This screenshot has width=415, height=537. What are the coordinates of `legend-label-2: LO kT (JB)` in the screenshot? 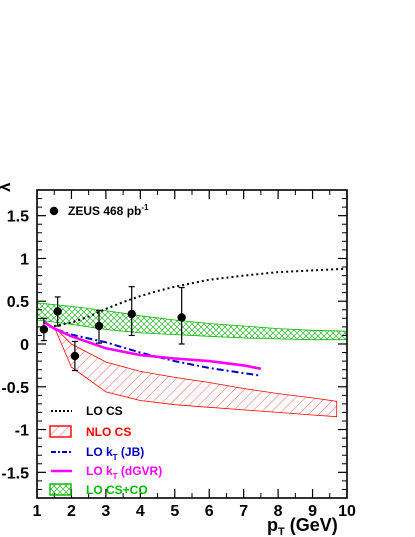 It's located at (115, 453).